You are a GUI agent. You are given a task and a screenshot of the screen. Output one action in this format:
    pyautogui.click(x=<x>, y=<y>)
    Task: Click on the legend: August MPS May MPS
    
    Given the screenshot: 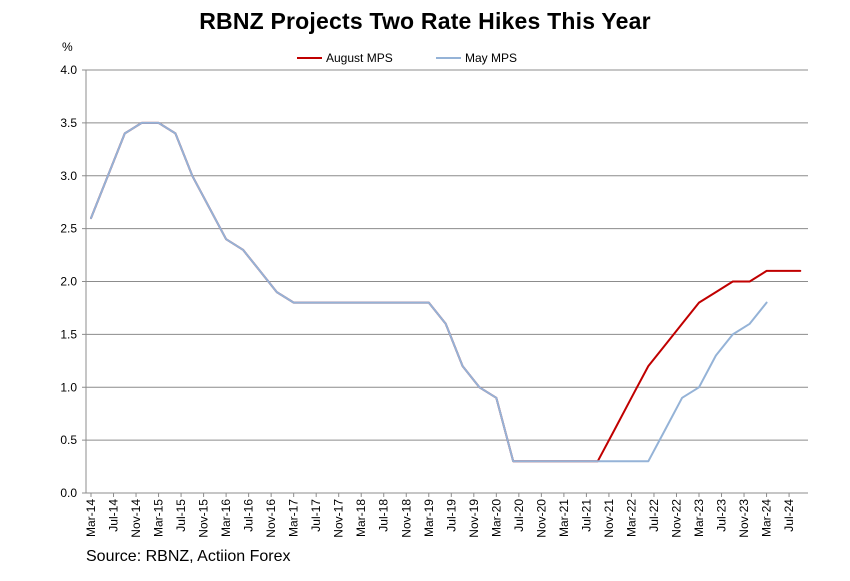 What is the action you would take?
    pyautogui.click(x=407, y=58)
    